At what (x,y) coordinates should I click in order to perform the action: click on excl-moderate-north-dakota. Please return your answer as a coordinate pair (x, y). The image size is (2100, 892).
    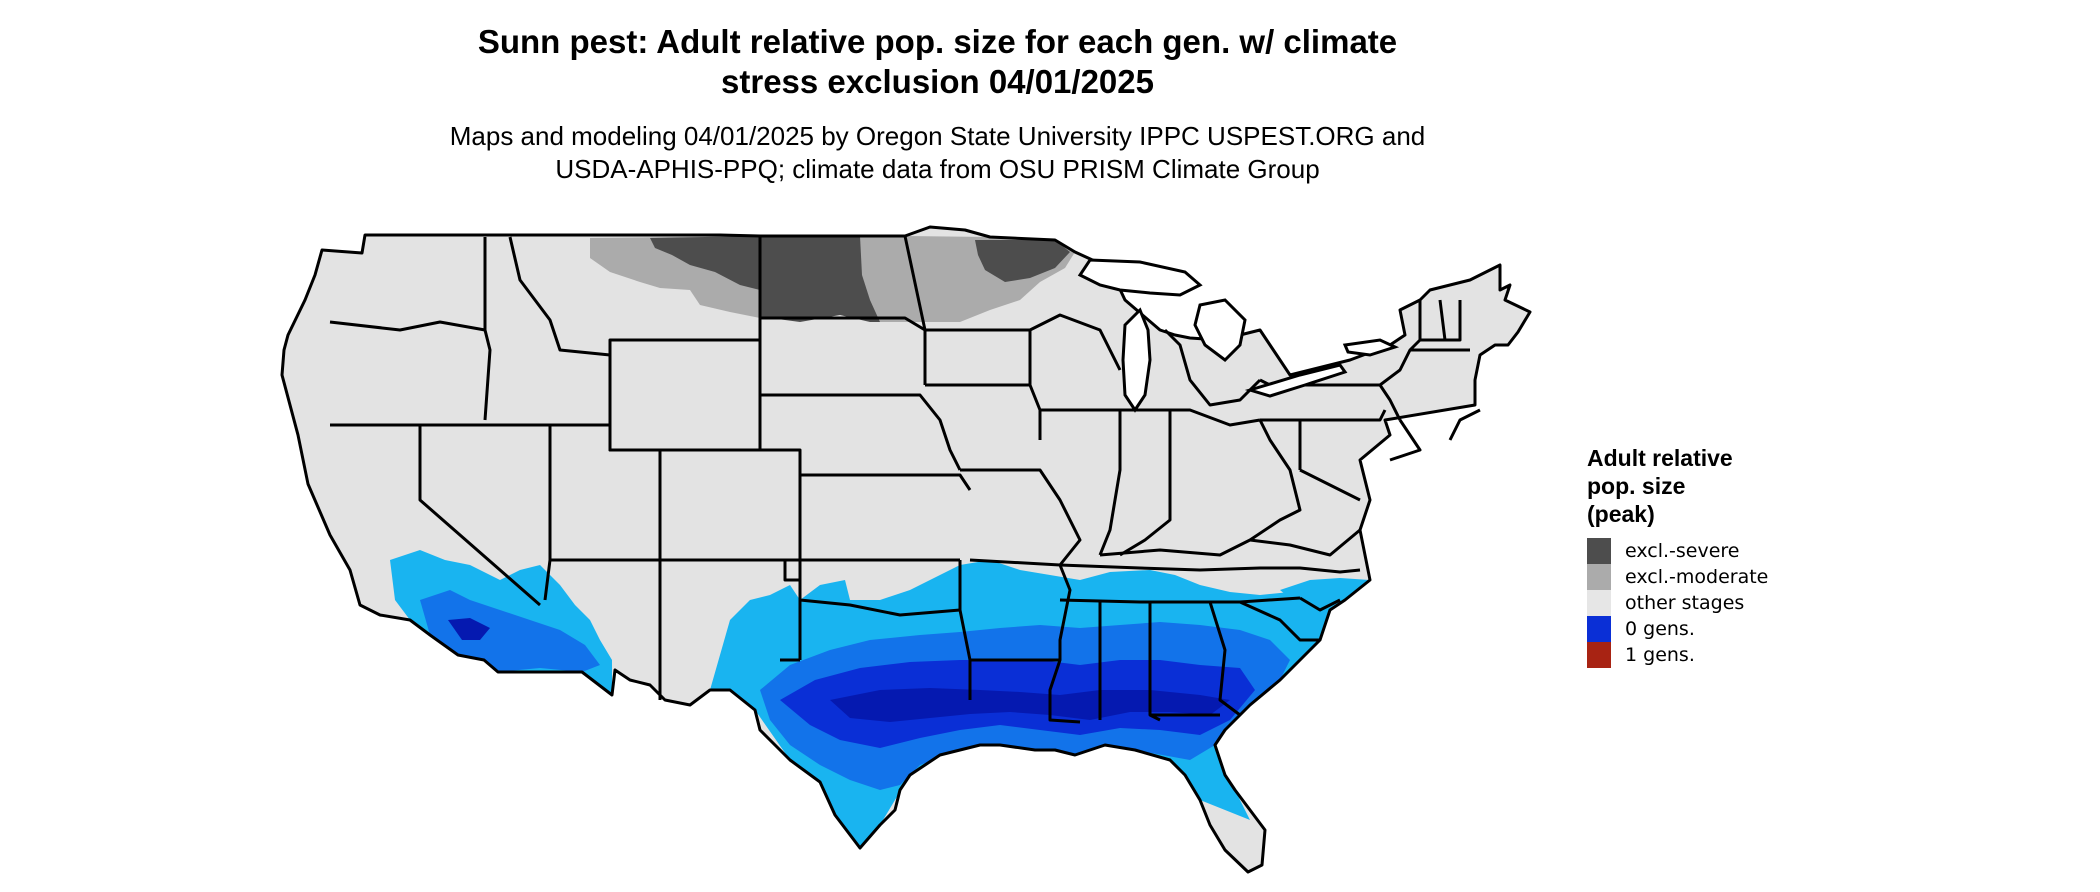
    Looking at the image, I should click on (882, 279).